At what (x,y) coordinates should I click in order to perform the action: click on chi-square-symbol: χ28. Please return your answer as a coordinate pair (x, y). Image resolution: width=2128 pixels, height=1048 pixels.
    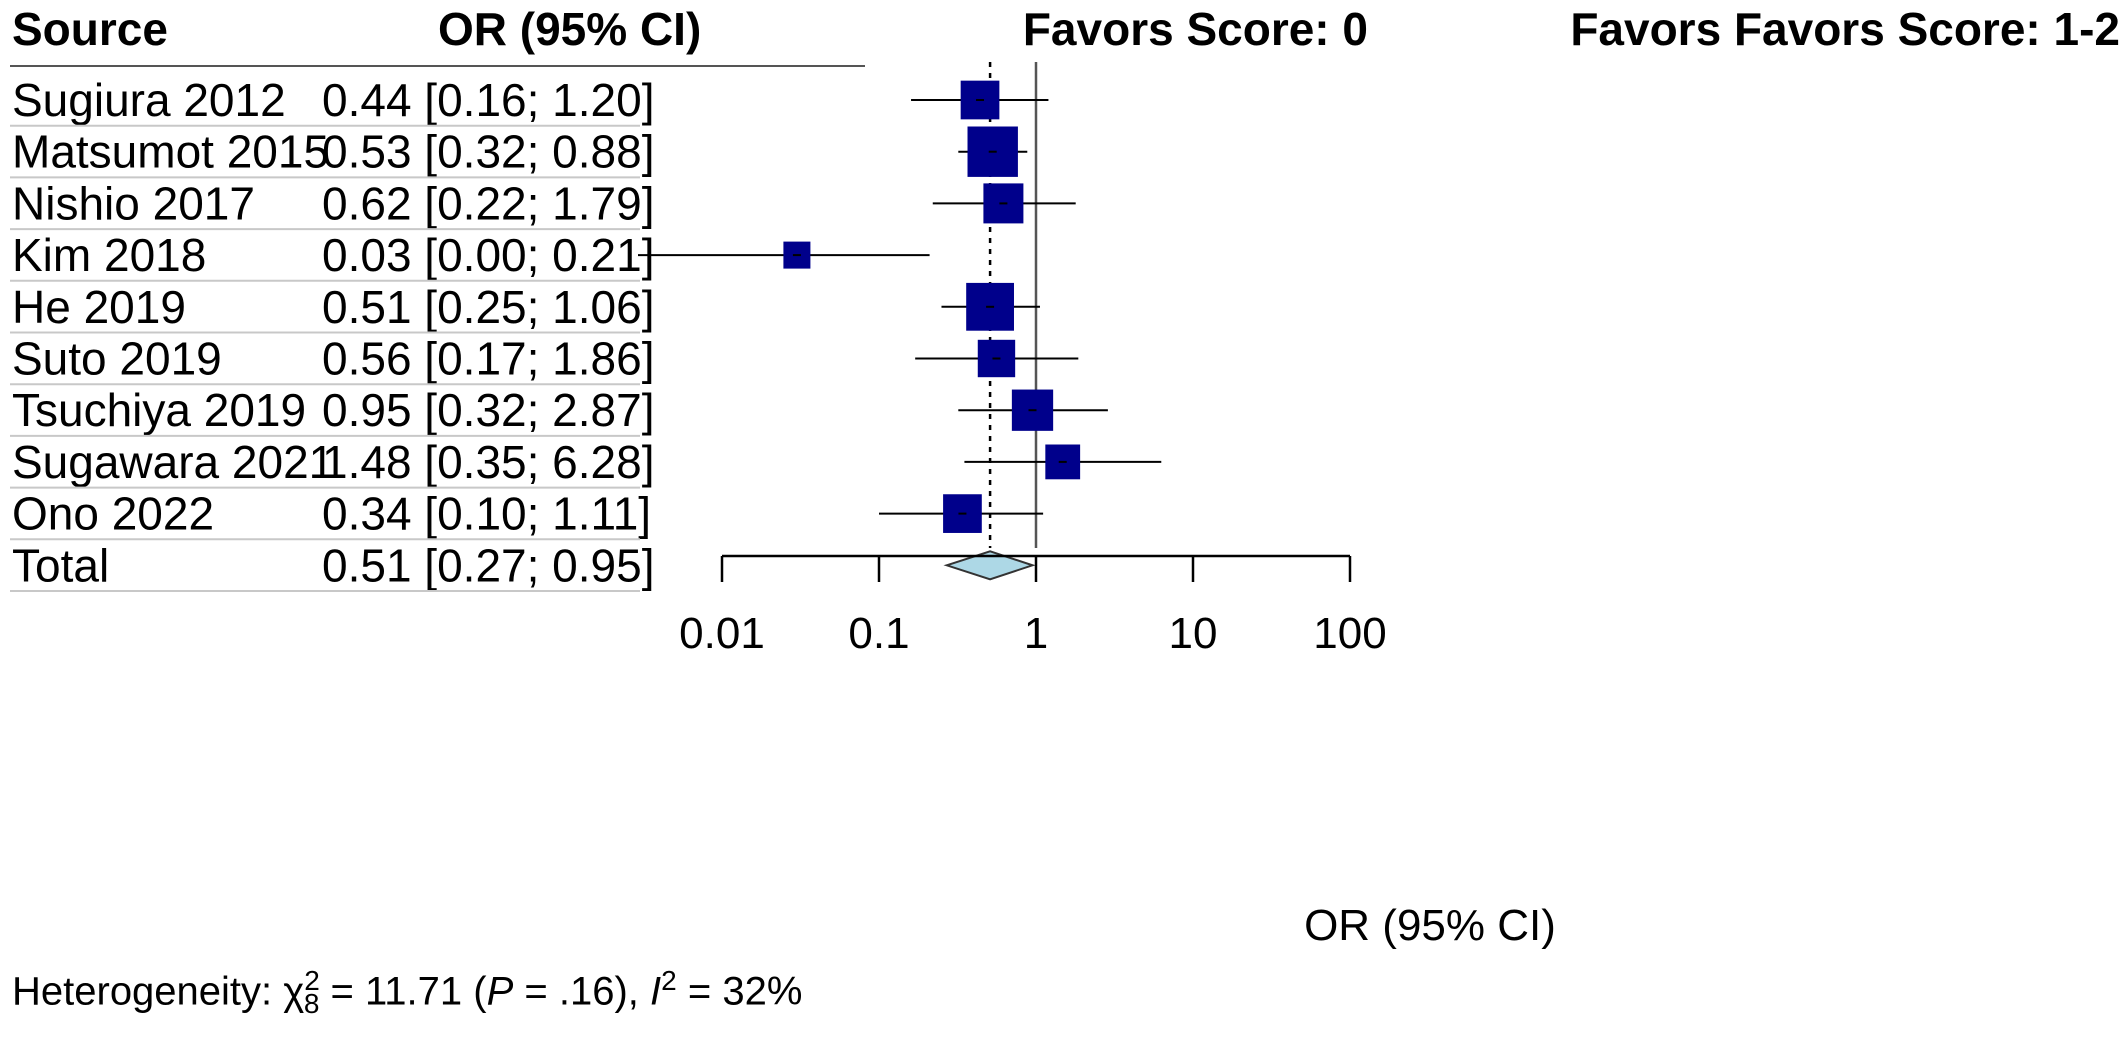
    Looking at the image, I should click on (301, 992).